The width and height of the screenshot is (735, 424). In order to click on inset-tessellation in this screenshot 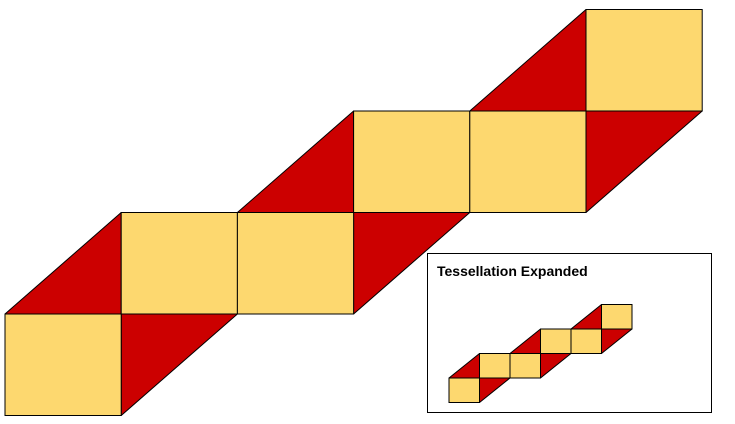, I will do `click(540, 353)`.